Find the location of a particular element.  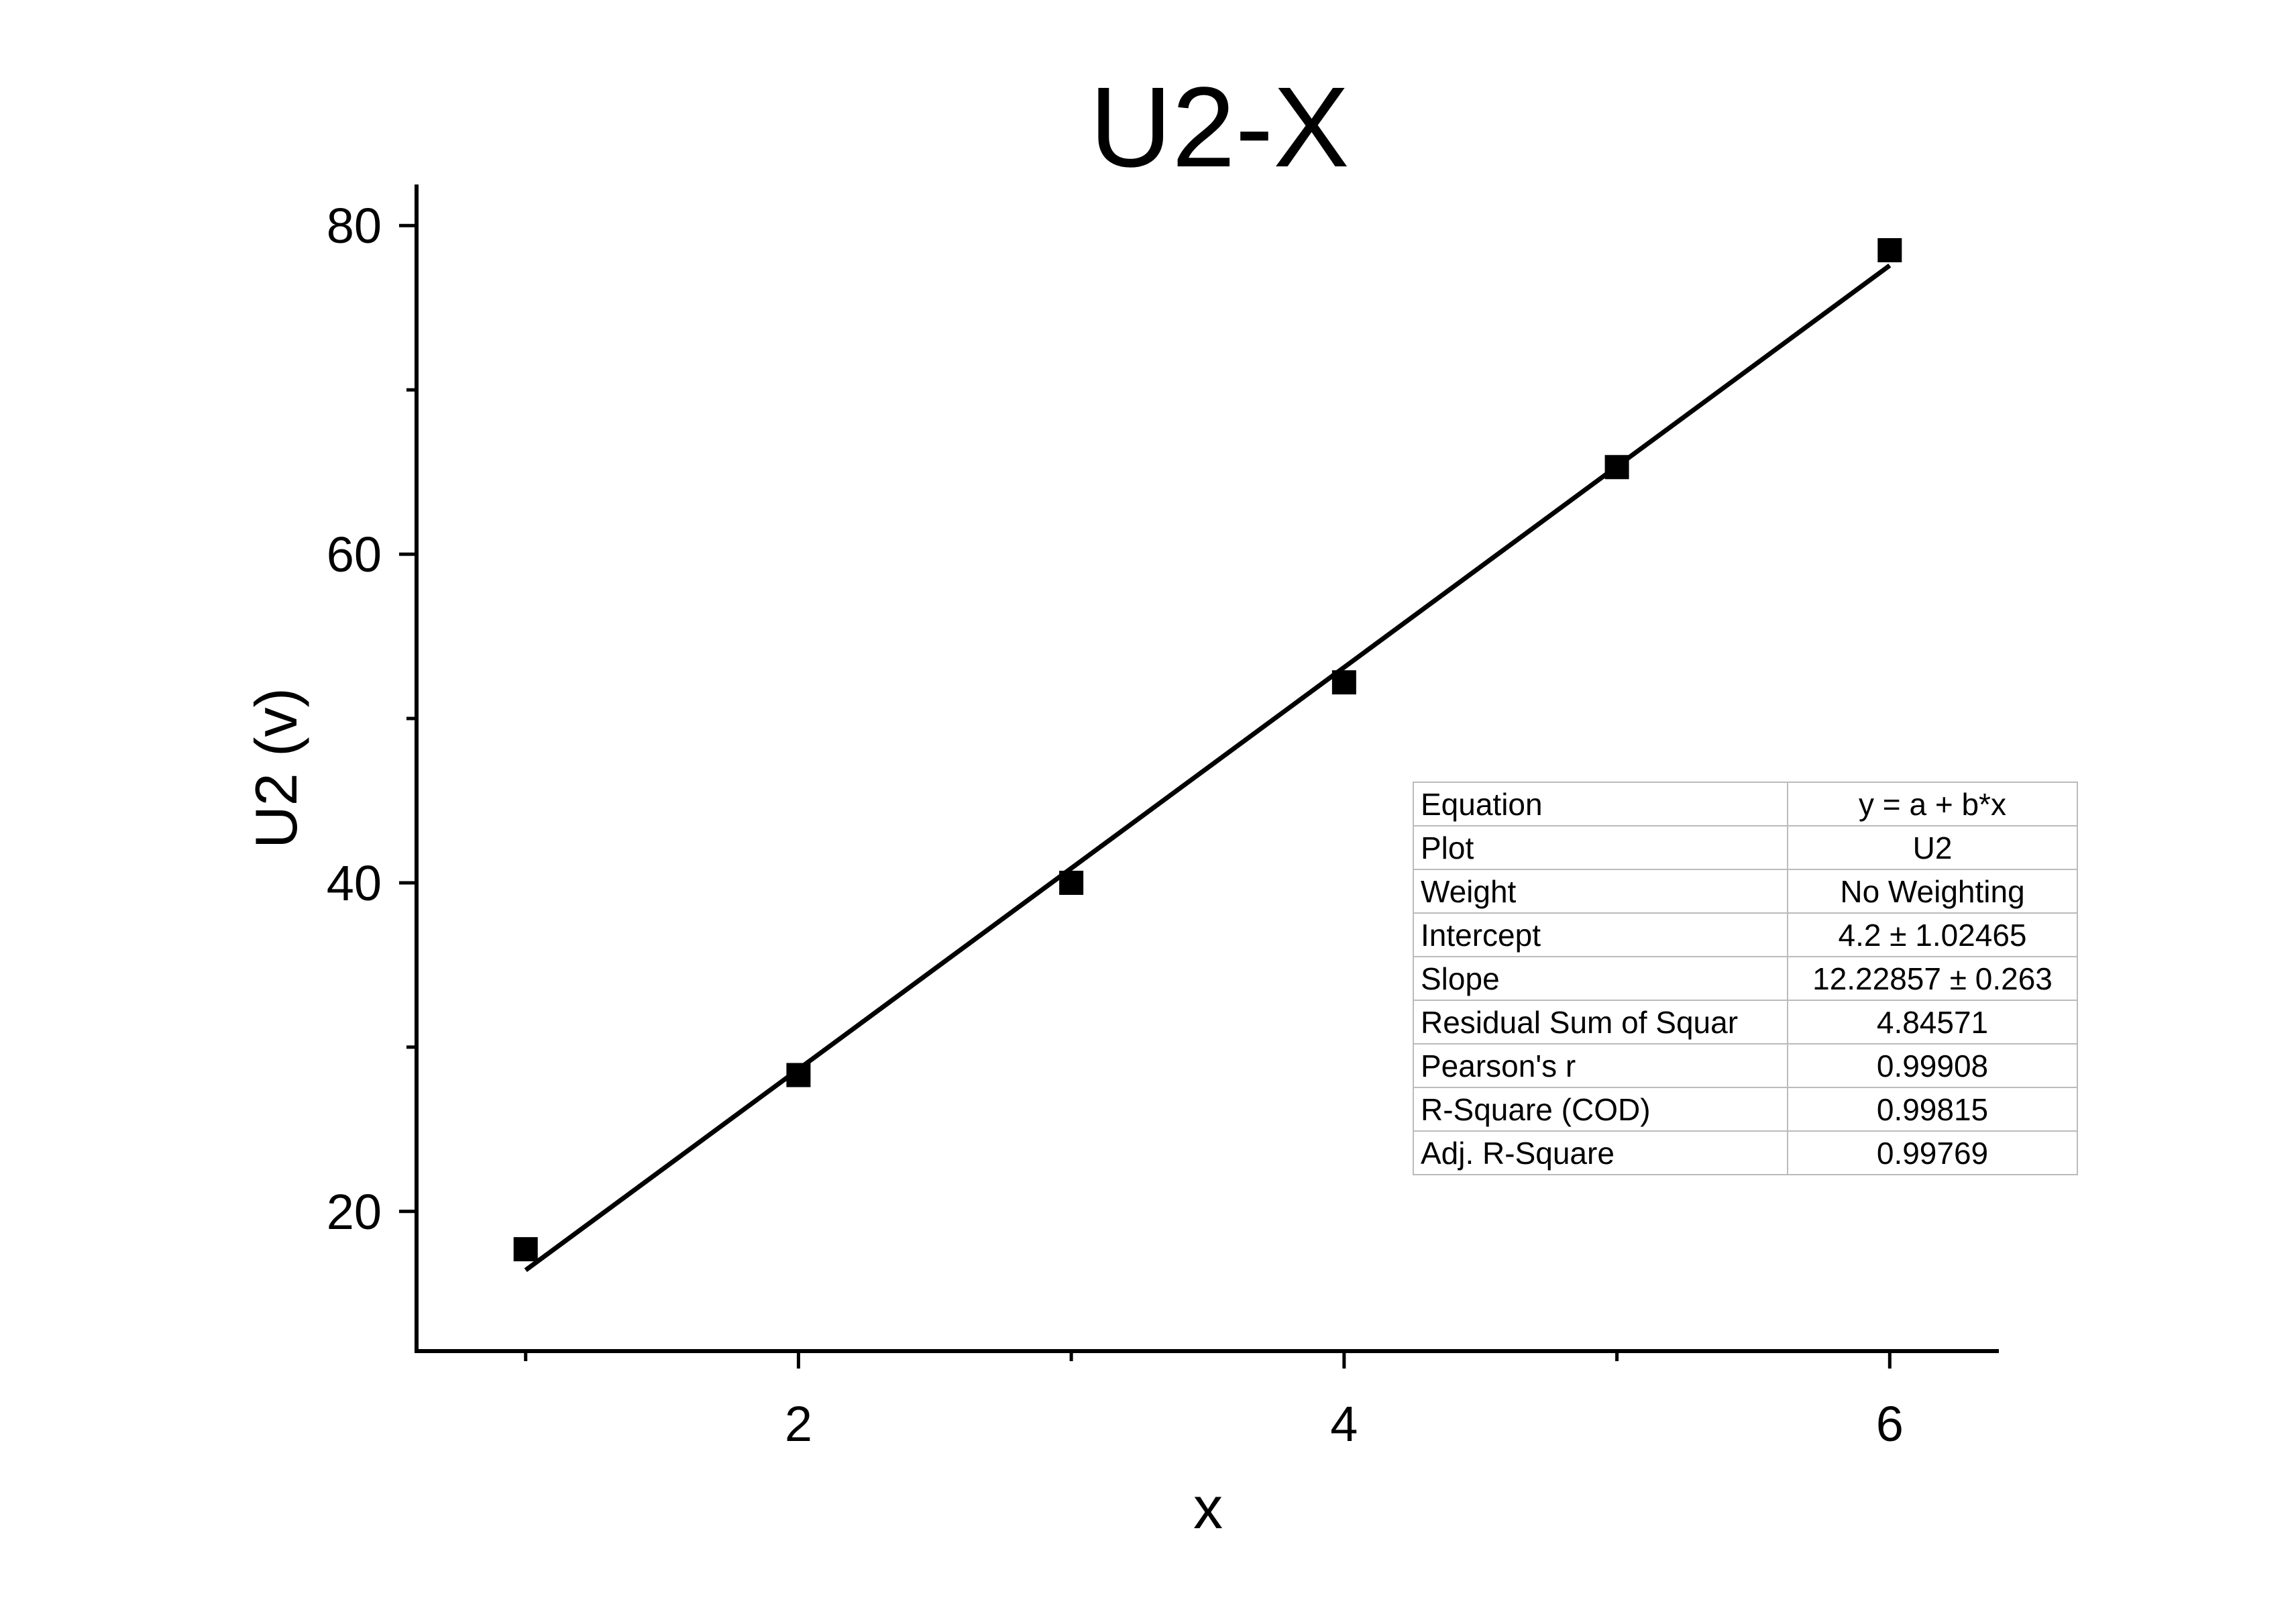

fit-table-row: Plot U2 is located at coordinates (1746, 848).